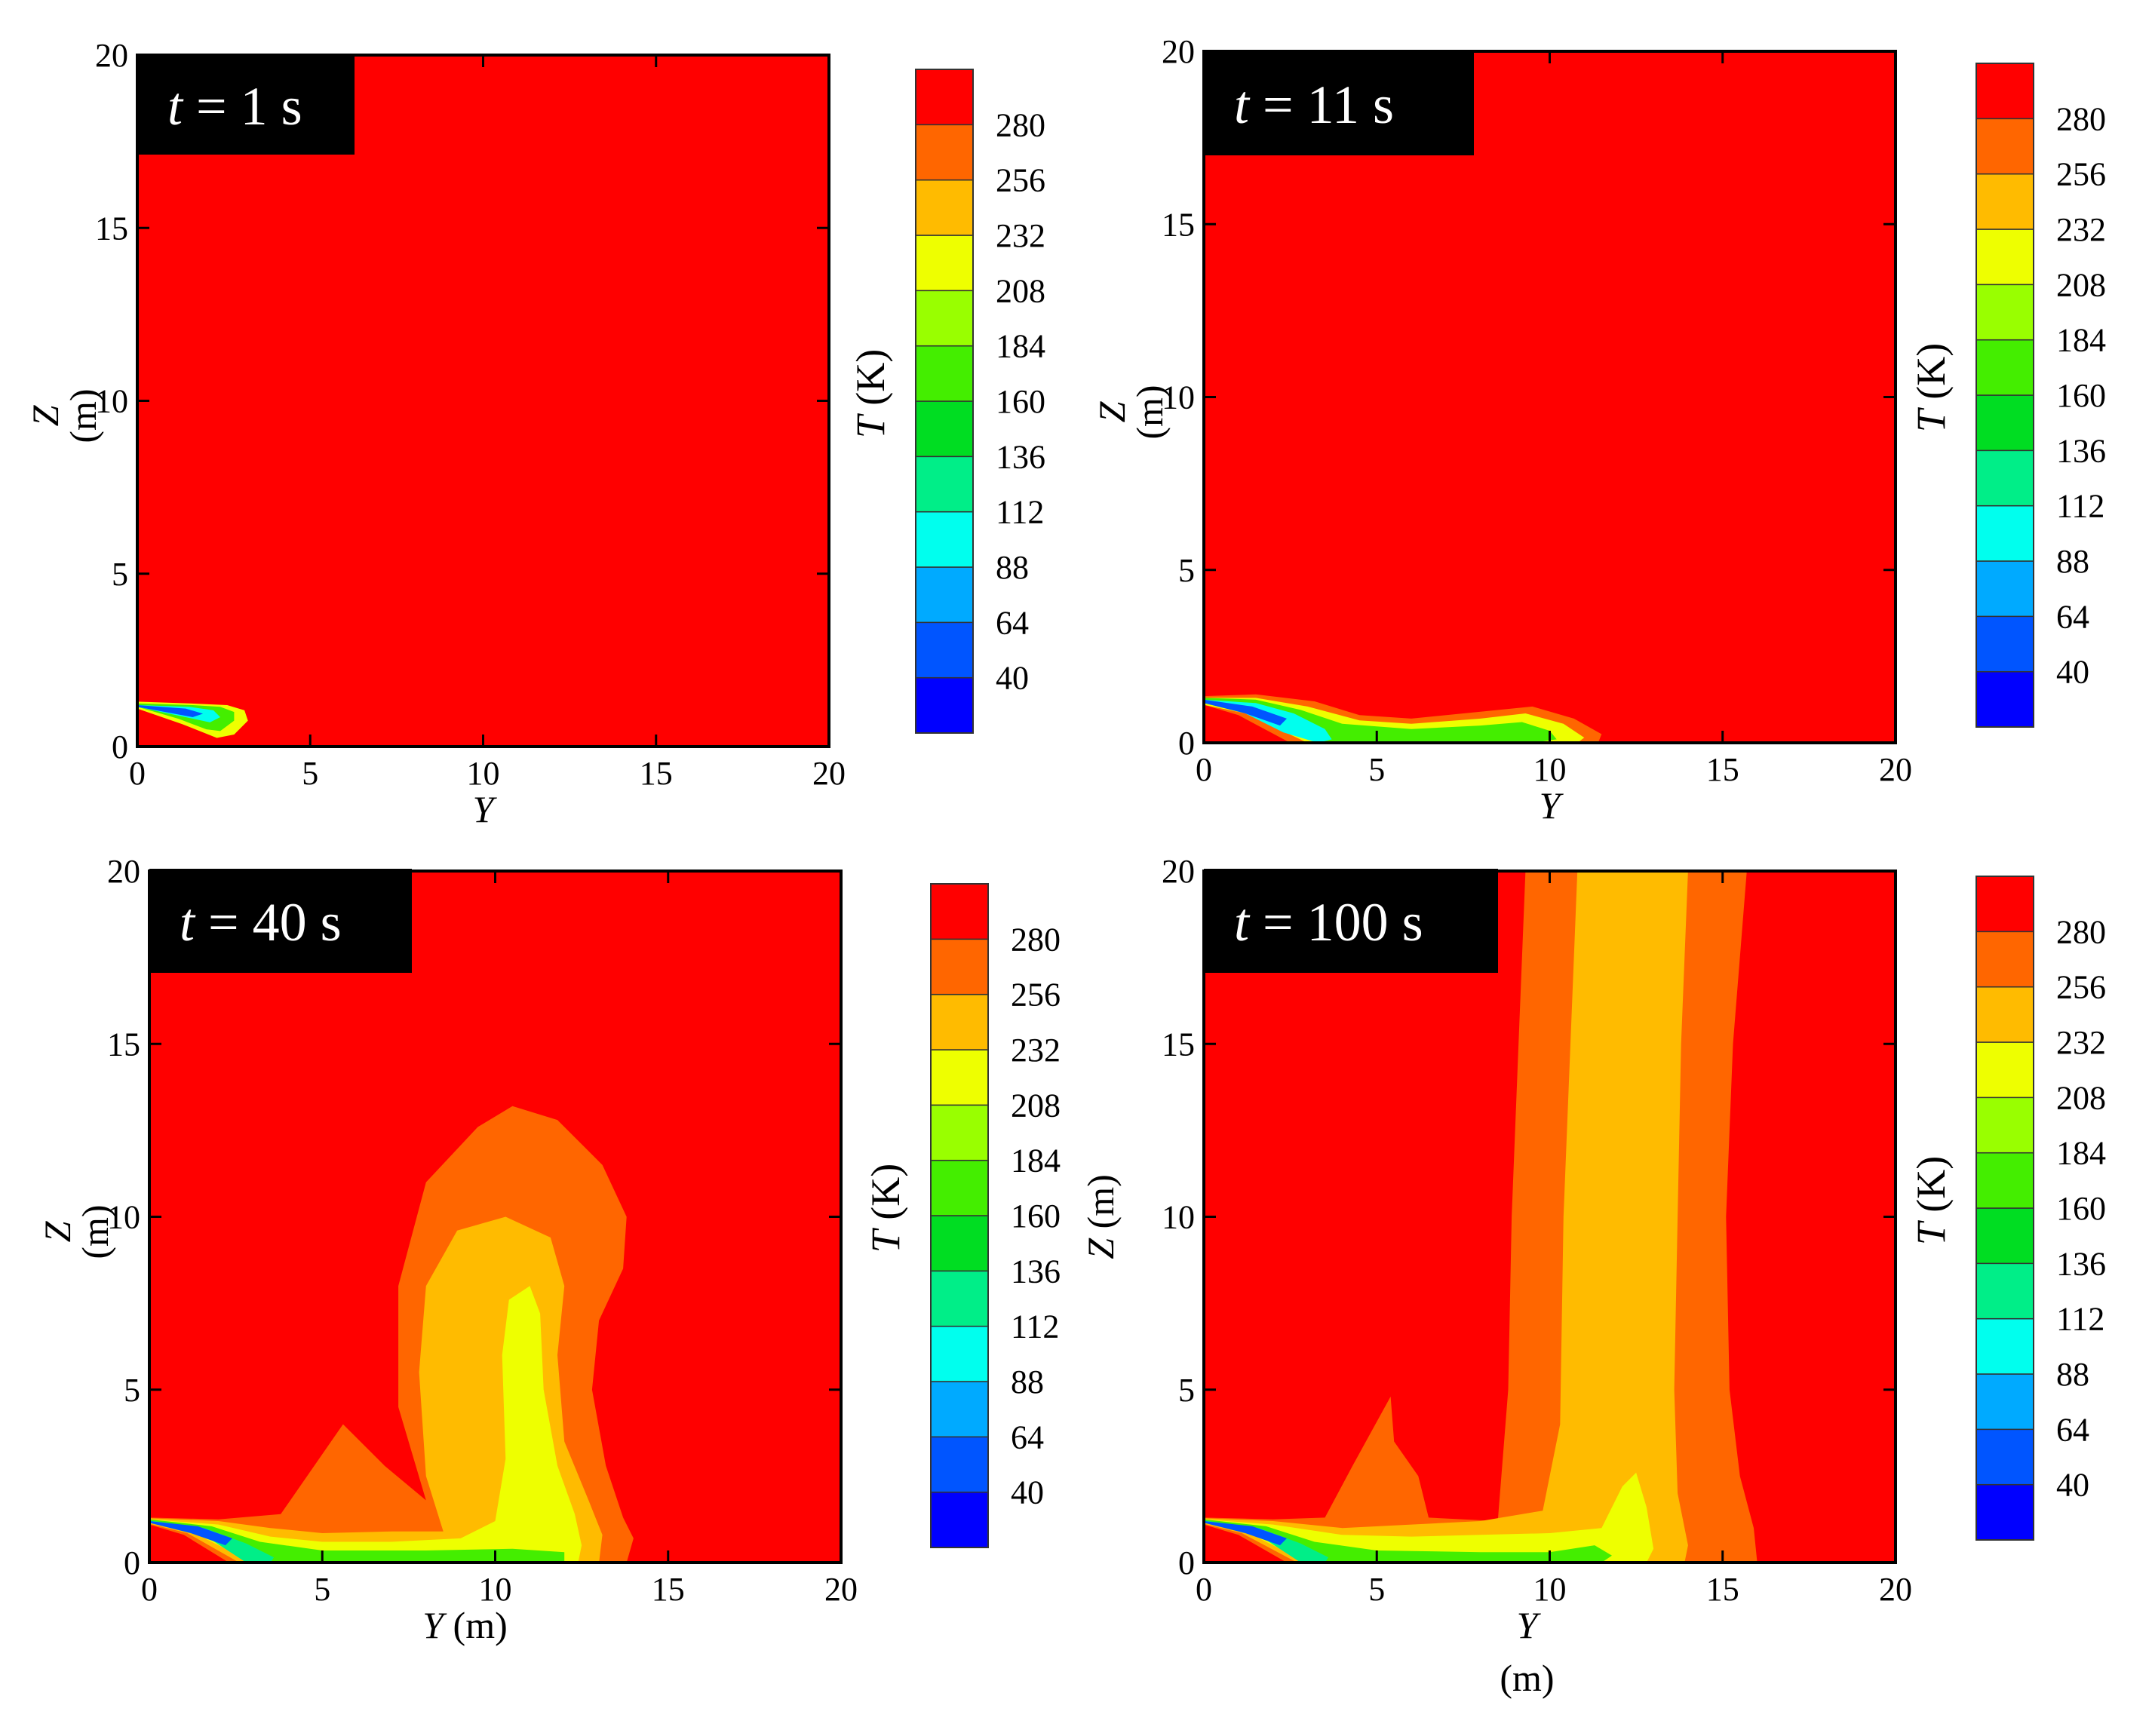 The image size is (2152, 1736). What do you see at coordinates (1204, 1590) in the screenshot?
I see `x-tick-label: 0` at bounding box center [1204, 1590].